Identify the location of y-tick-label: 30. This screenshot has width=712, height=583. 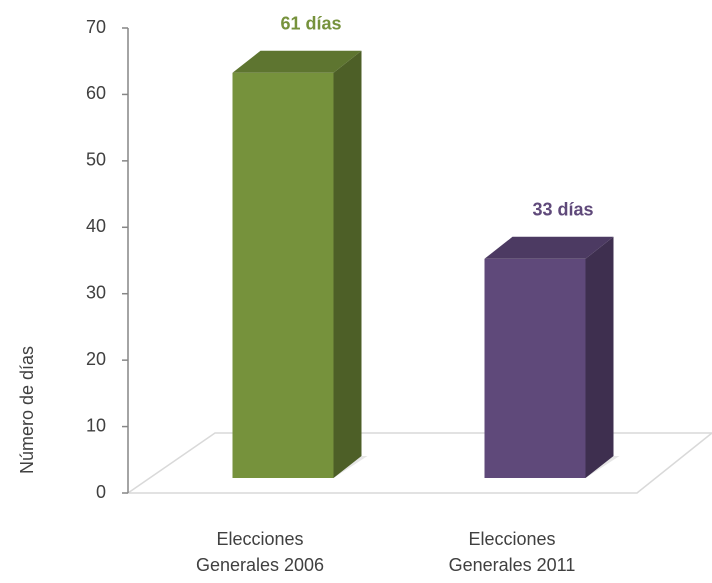
(96, 292).